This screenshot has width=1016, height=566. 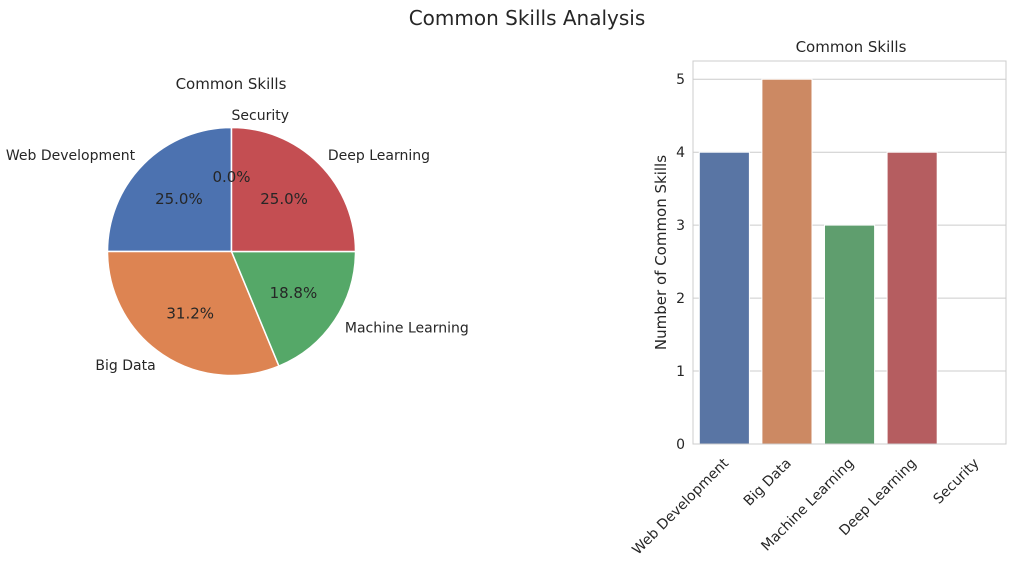 I want to click on pie-slices, so click(x=231, y=251).